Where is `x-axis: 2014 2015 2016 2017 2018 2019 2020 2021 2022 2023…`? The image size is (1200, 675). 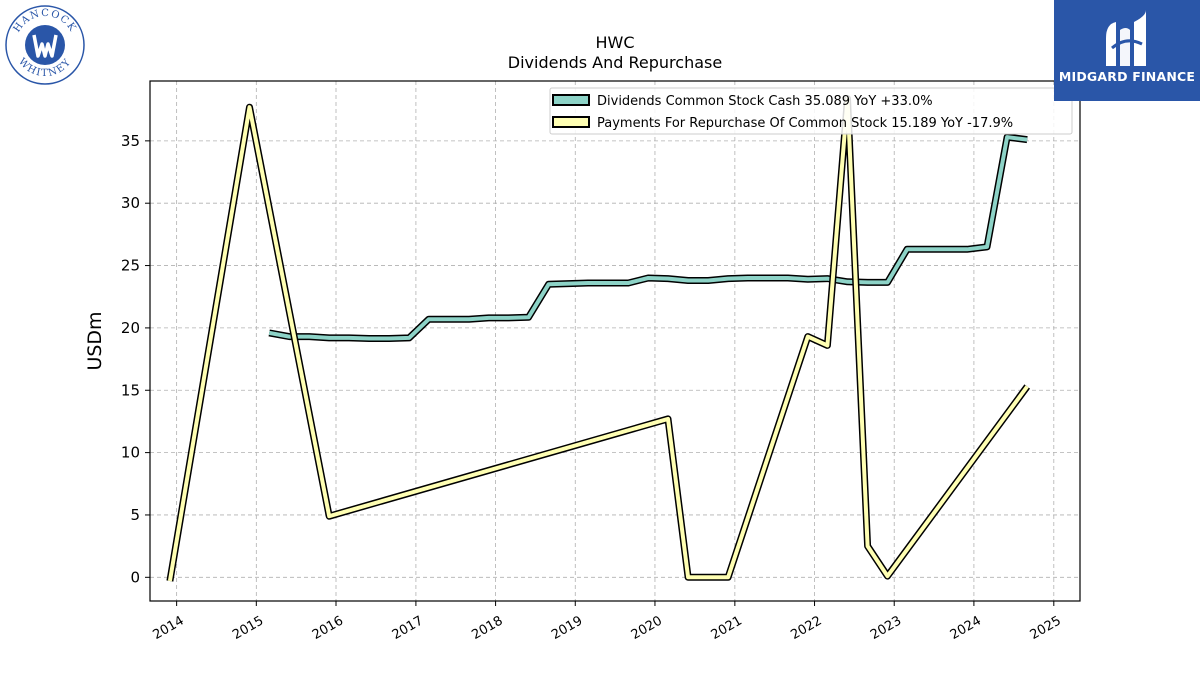
x-axis: 2014 2015 2016 2017 2018 2019 2020 2021 2022 2023… is located at coordinates (607, 622).